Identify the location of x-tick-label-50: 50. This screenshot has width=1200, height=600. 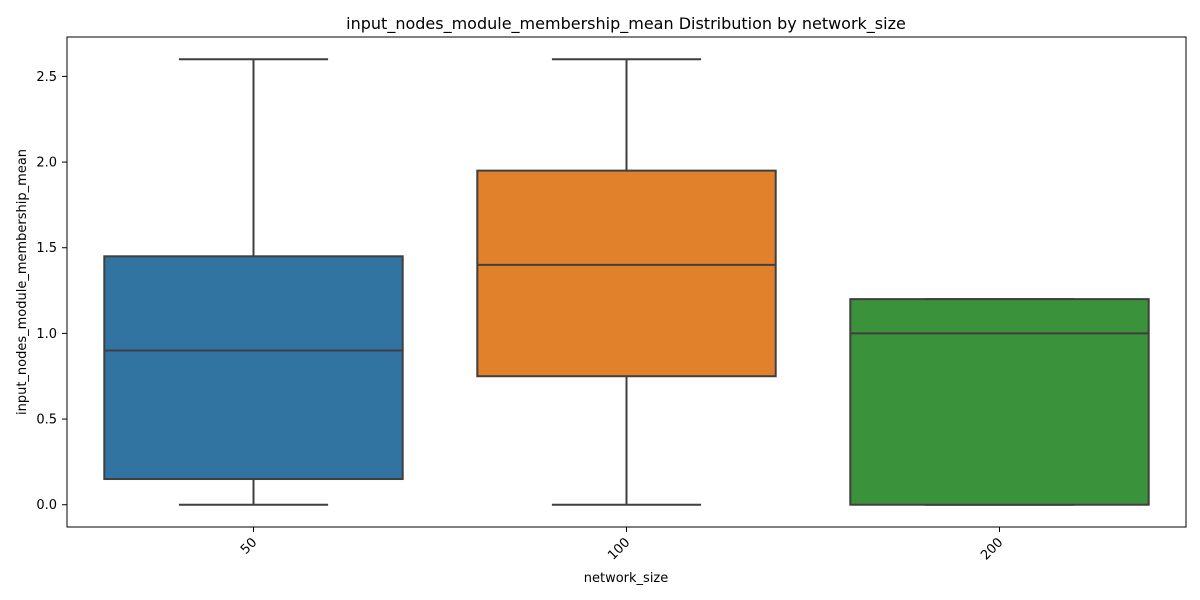
(249, 546).